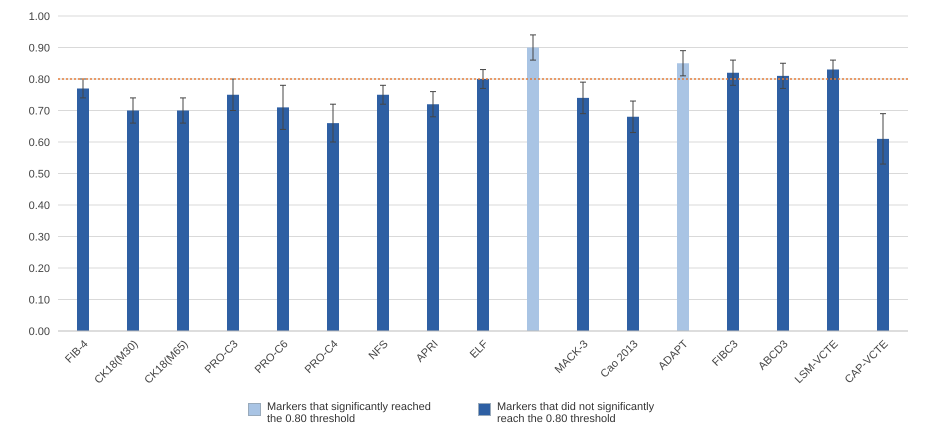 The width and height of the screenshot is (926, 433). I want to click on y-tick-label: 0.40, so click(39, 206).